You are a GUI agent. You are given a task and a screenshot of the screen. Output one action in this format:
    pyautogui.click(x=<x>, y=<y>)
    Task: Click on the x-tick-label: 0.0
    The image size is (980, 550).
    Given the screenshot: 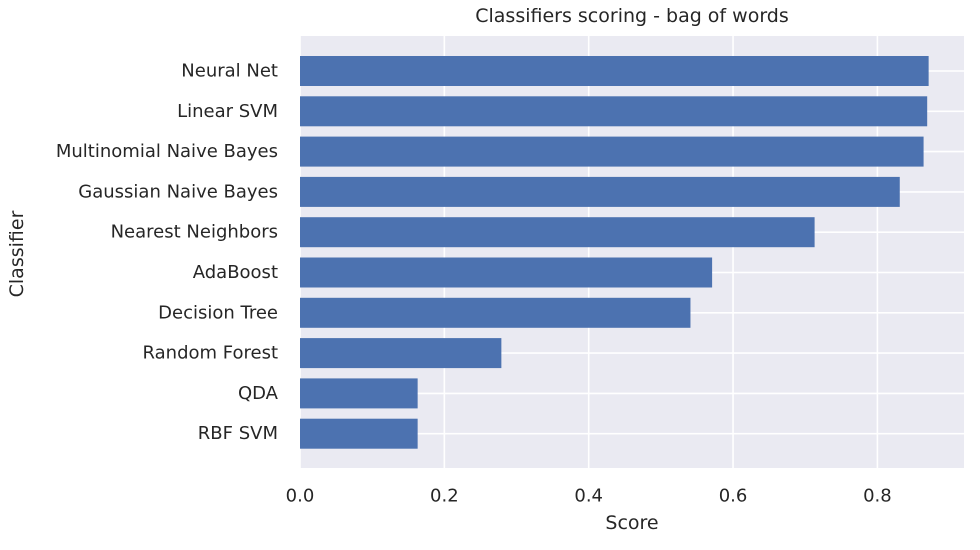 What is the action you would take?
    pyautogui.click(x=300, y=496)
    